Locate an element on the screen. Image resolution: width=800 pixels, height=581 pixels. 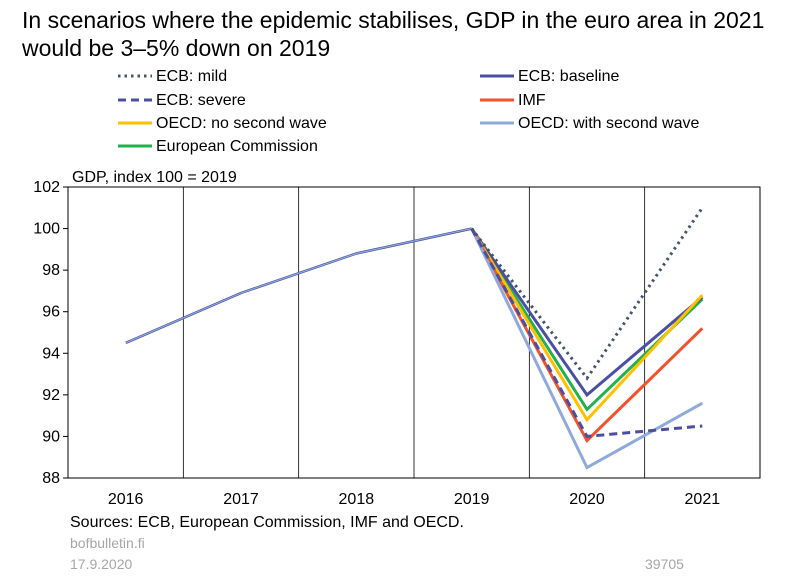
site-name: bofbulletin.fi is located at coordinates (107, 543).